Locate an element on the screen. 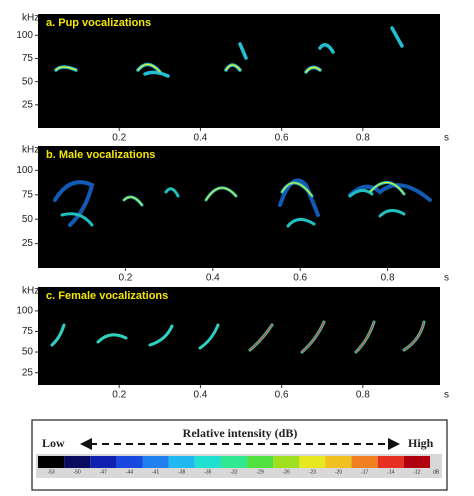 The height and width of the screenshot is (496, 474). colorbar-label: -14 is located at coordinates (390, 472).